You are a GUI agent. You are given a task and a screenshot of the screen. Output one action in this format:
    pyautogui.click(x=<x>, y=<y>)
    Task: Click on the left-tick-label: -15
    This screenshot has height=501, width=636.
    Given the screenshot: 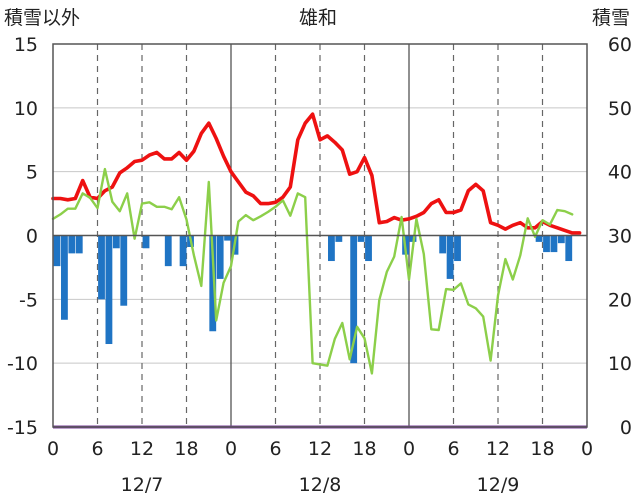 What is the action you would take?
    pyautogui.click(x=22, y=428)
    